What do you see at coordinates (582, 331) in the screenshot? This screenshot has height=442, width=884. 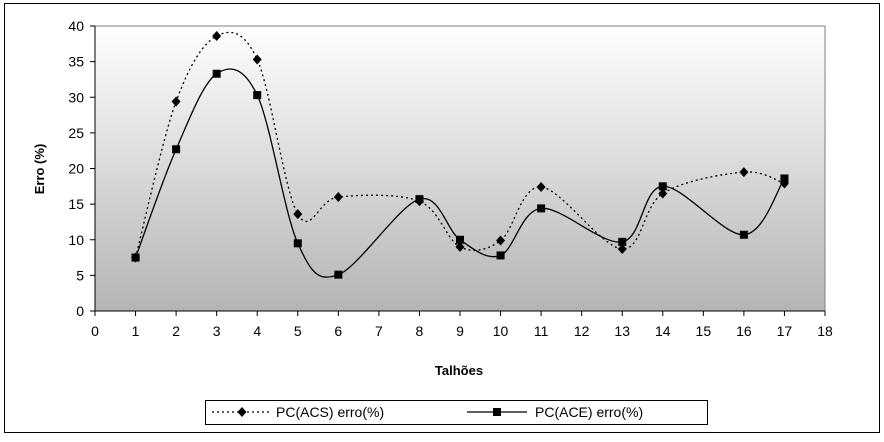 I see `x-tick-label: 12` at bounding box center [582, 331].